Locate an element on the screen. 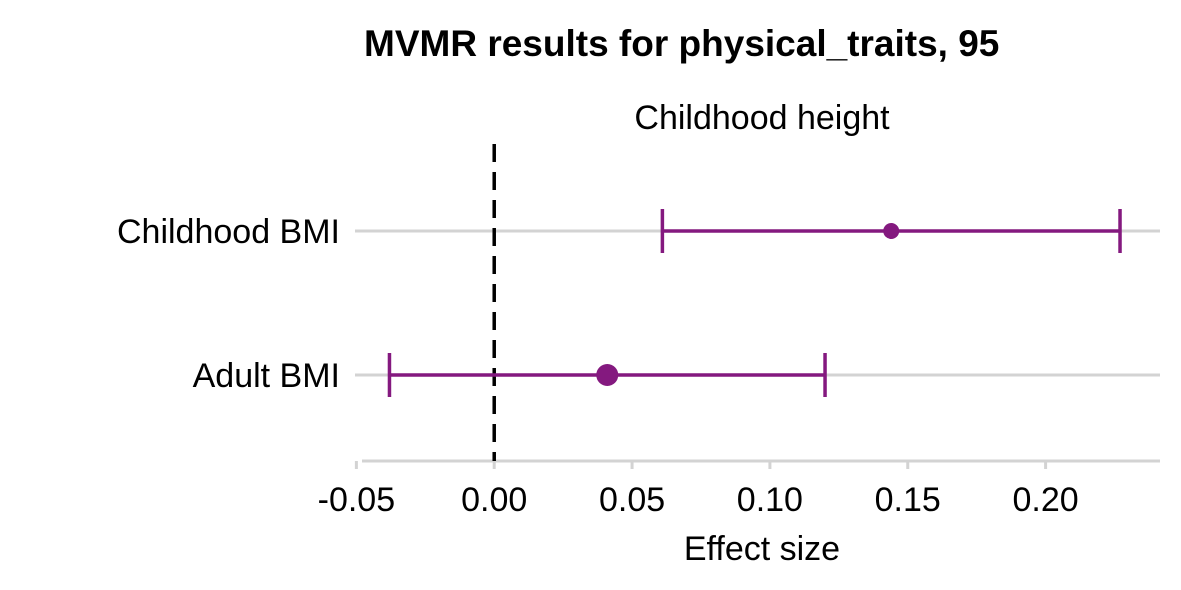 This screenshot has height=590, width=1181. x-tick-label: 0.20 is located at coordinates (1045, 500).